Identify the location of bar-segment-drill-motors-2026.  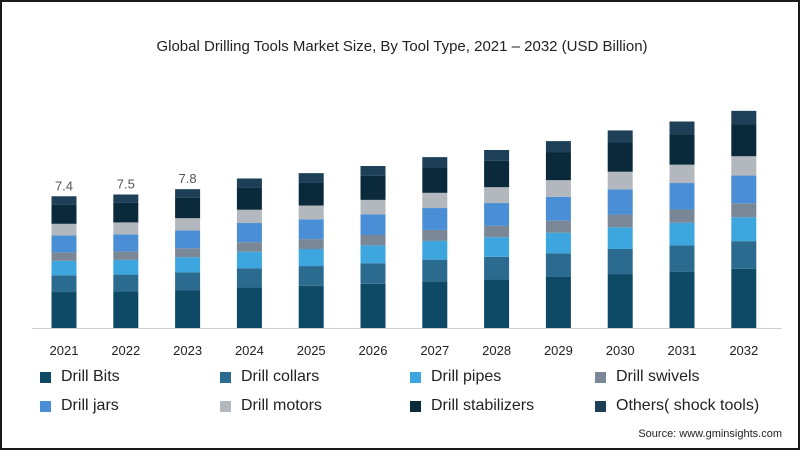
(373, 207).